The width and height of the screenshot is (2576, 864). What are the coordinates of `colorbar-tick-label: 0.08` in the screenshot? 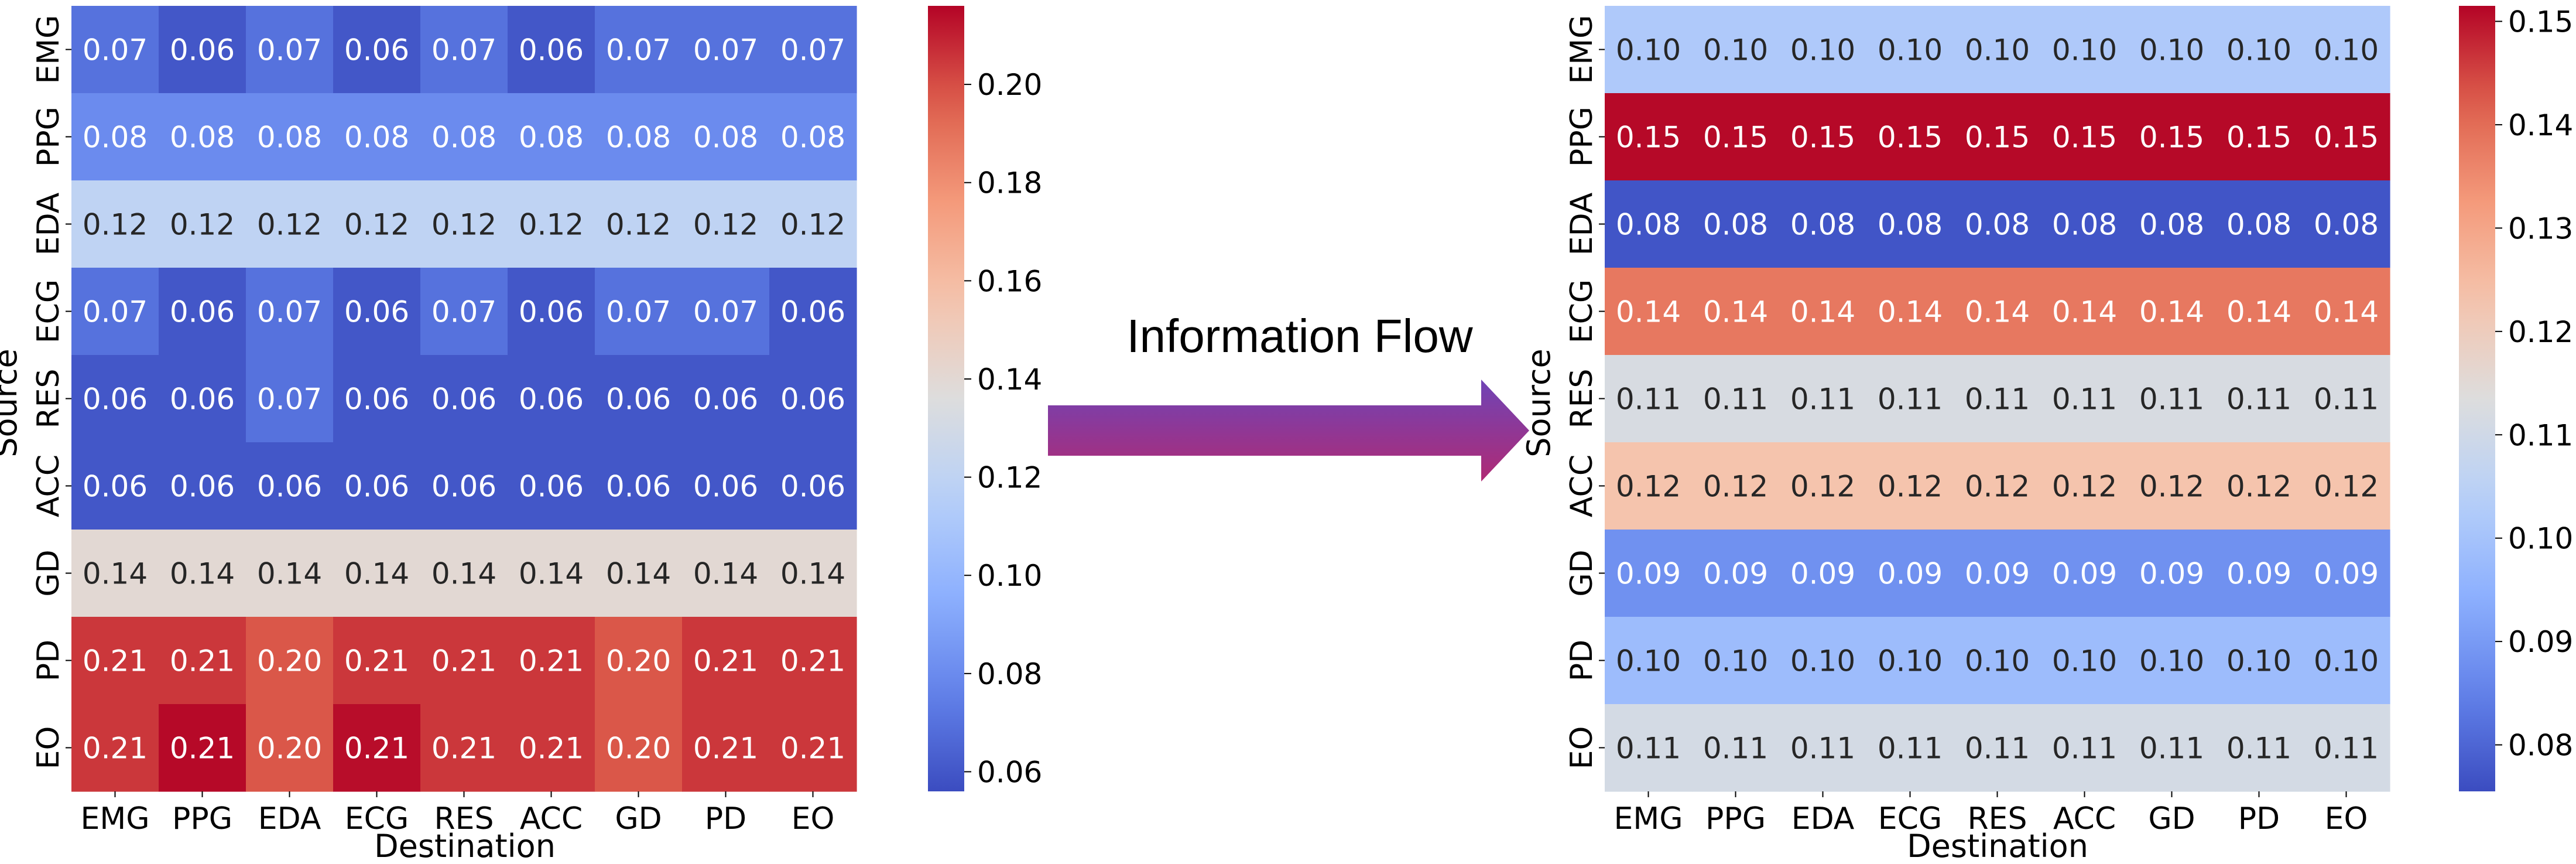 It's located at (1009, 674).